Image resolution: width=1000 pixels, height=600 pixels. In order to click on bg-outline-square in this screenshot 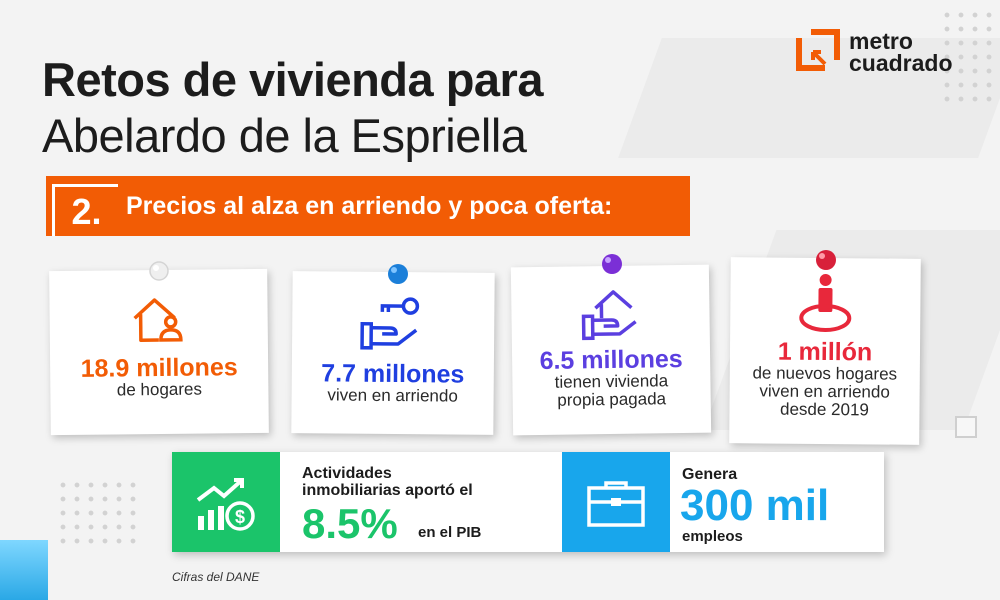, I will do `click(966, 427)`.